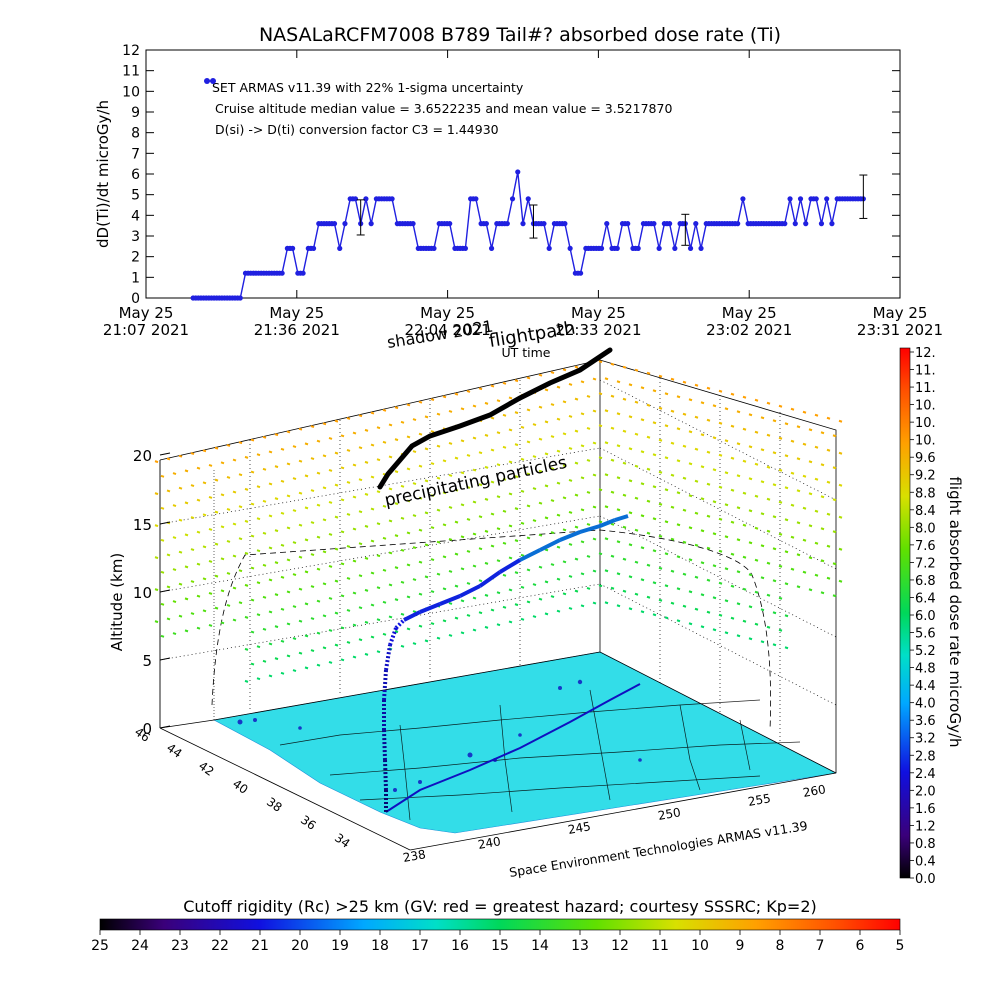 The width and height of the screenshot is (1000, 1000). I want to click on rigidity-tick-label: 20, so click(300, 946).